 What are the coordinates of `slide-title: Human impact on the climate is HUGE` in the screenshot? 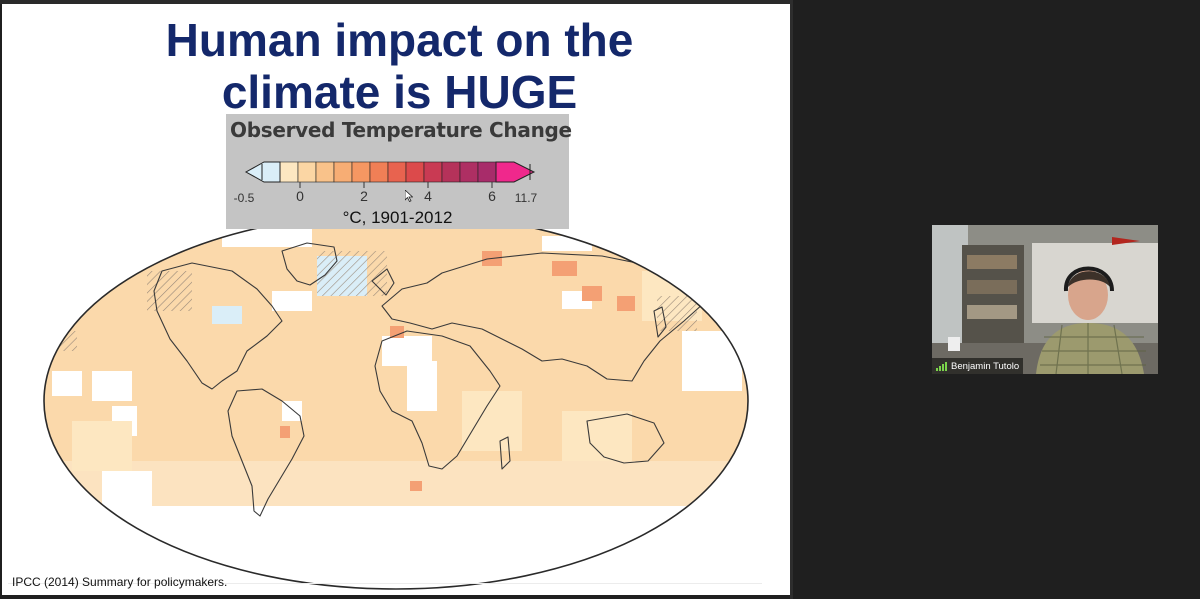 It's located at (396, 66).